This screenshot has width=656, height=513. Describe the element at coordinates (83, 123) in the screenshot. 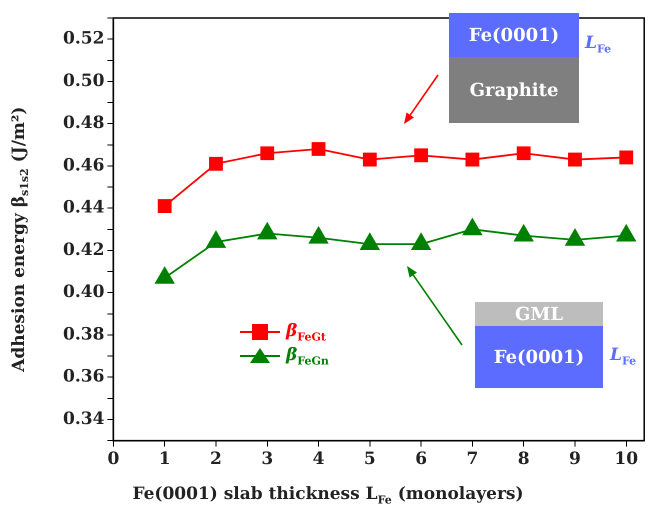

I see `y-tick-label: 0.48` at that location.